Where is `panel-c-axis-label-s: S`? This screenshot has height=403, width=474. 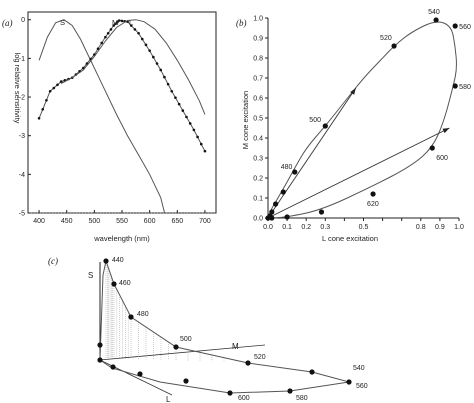 panel-c-axis-label-s: S is located at coordinates (90, 275).